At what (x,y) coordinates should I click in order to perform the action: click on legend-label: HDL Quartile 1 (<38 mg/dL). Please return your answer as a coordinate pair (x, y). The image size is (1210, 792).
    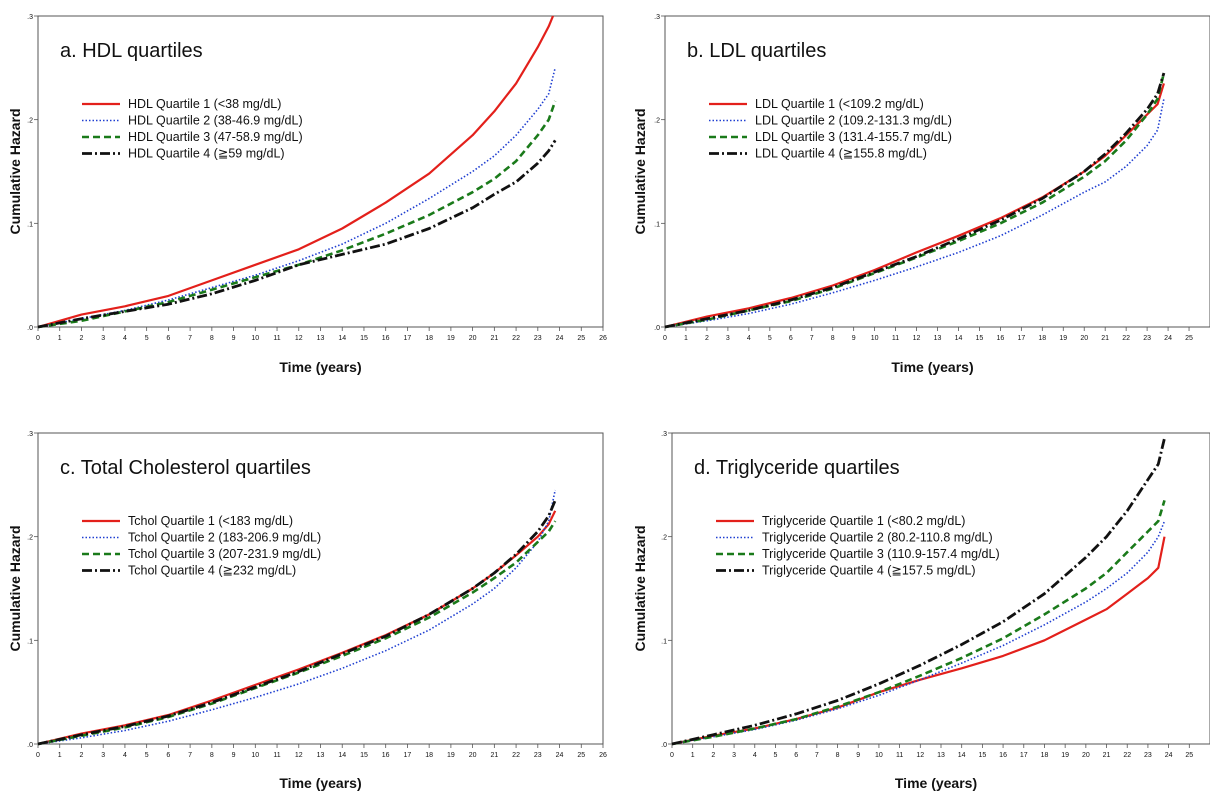
    Looking at the image, I should click on (204, 104).